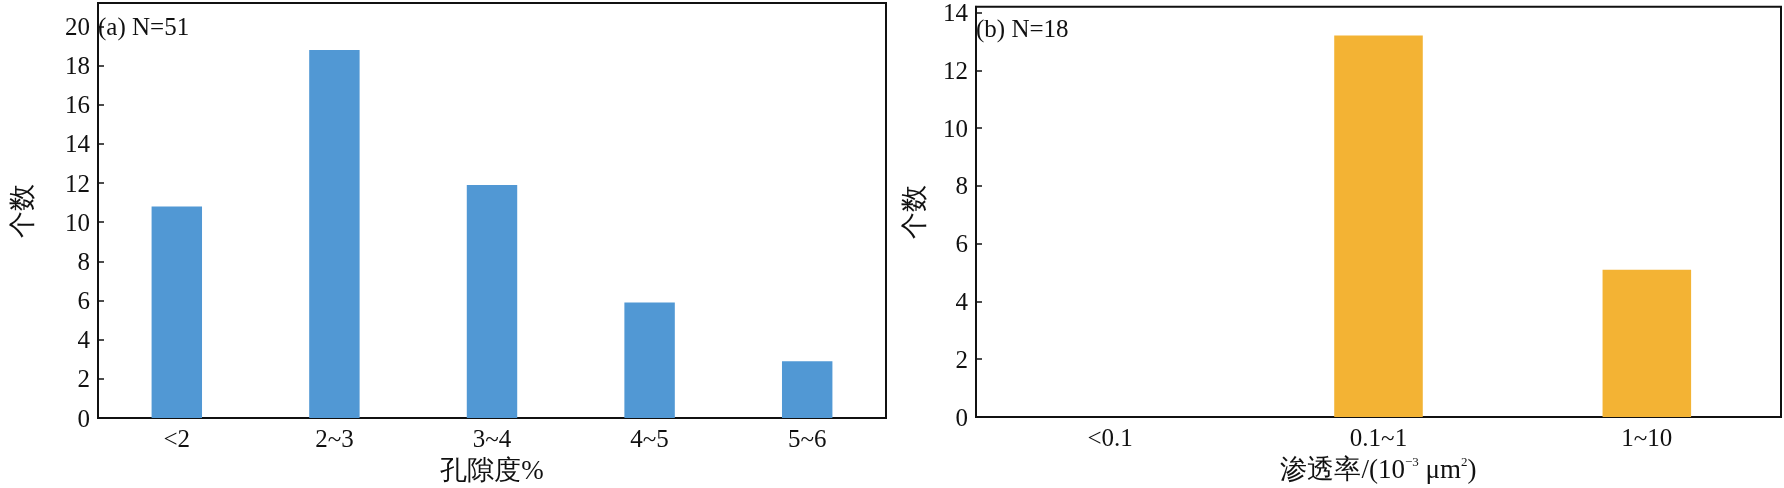  What do you see at coordinates (177, 438) in the screenshot?
I see `x-tick-label: <2` at bounding box center [177, 438].